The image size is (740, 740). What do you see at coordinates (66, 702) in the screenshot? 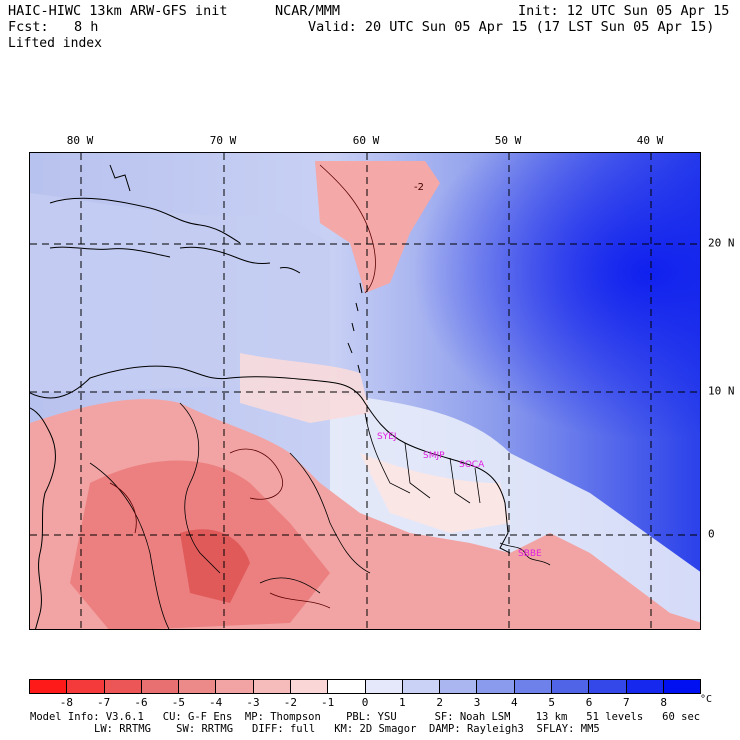
I see `colorbar-tick-label: -8` at bounding box center [66, 702].